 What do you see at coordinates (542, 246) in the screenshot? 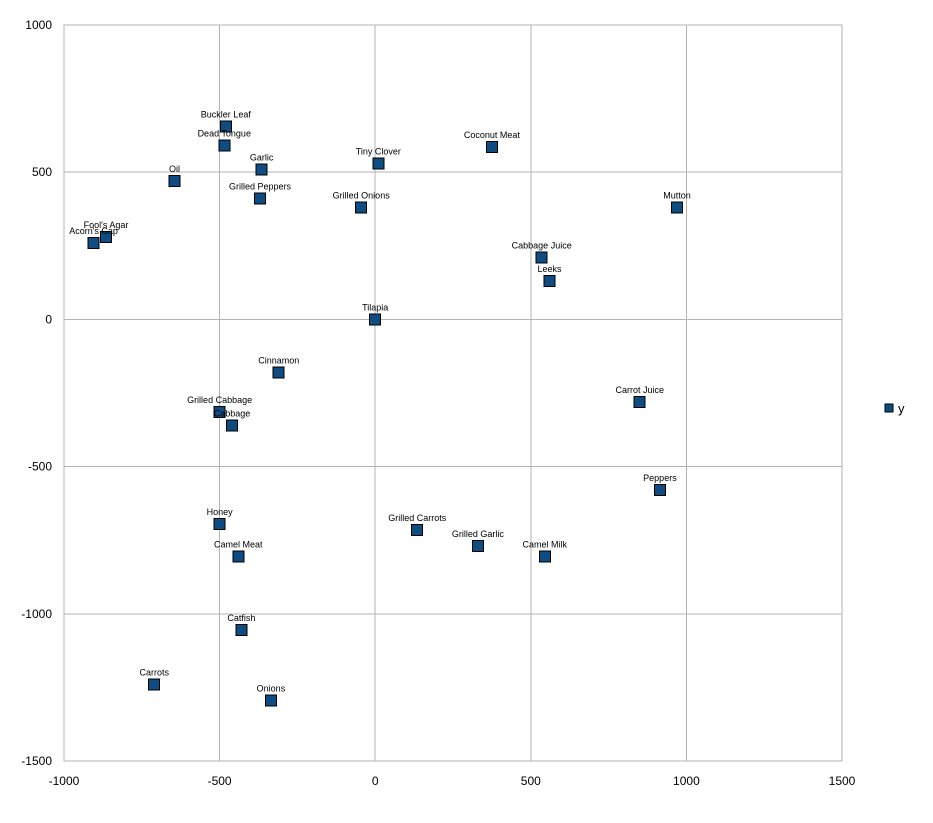
I see `data-point-label: Cabbage Juice` at bounding box center [542, 246].